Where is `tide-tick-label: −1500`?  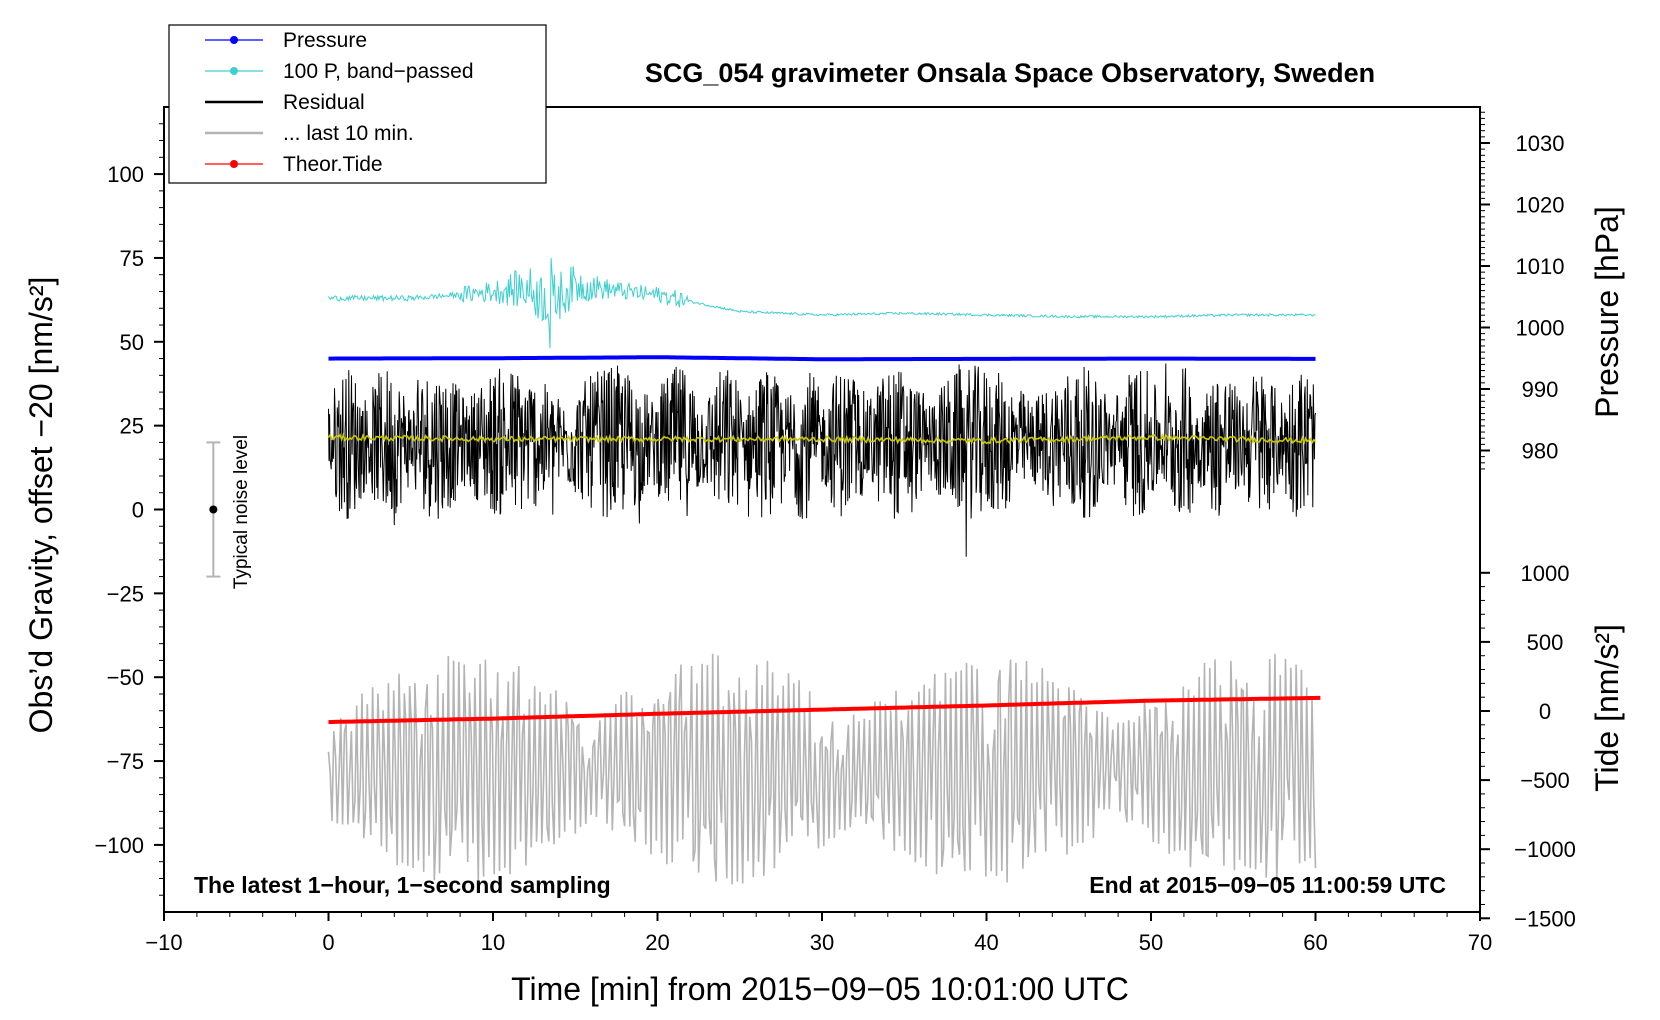 tide-tick-label: −1500 is located at coordinates (1545, 918).